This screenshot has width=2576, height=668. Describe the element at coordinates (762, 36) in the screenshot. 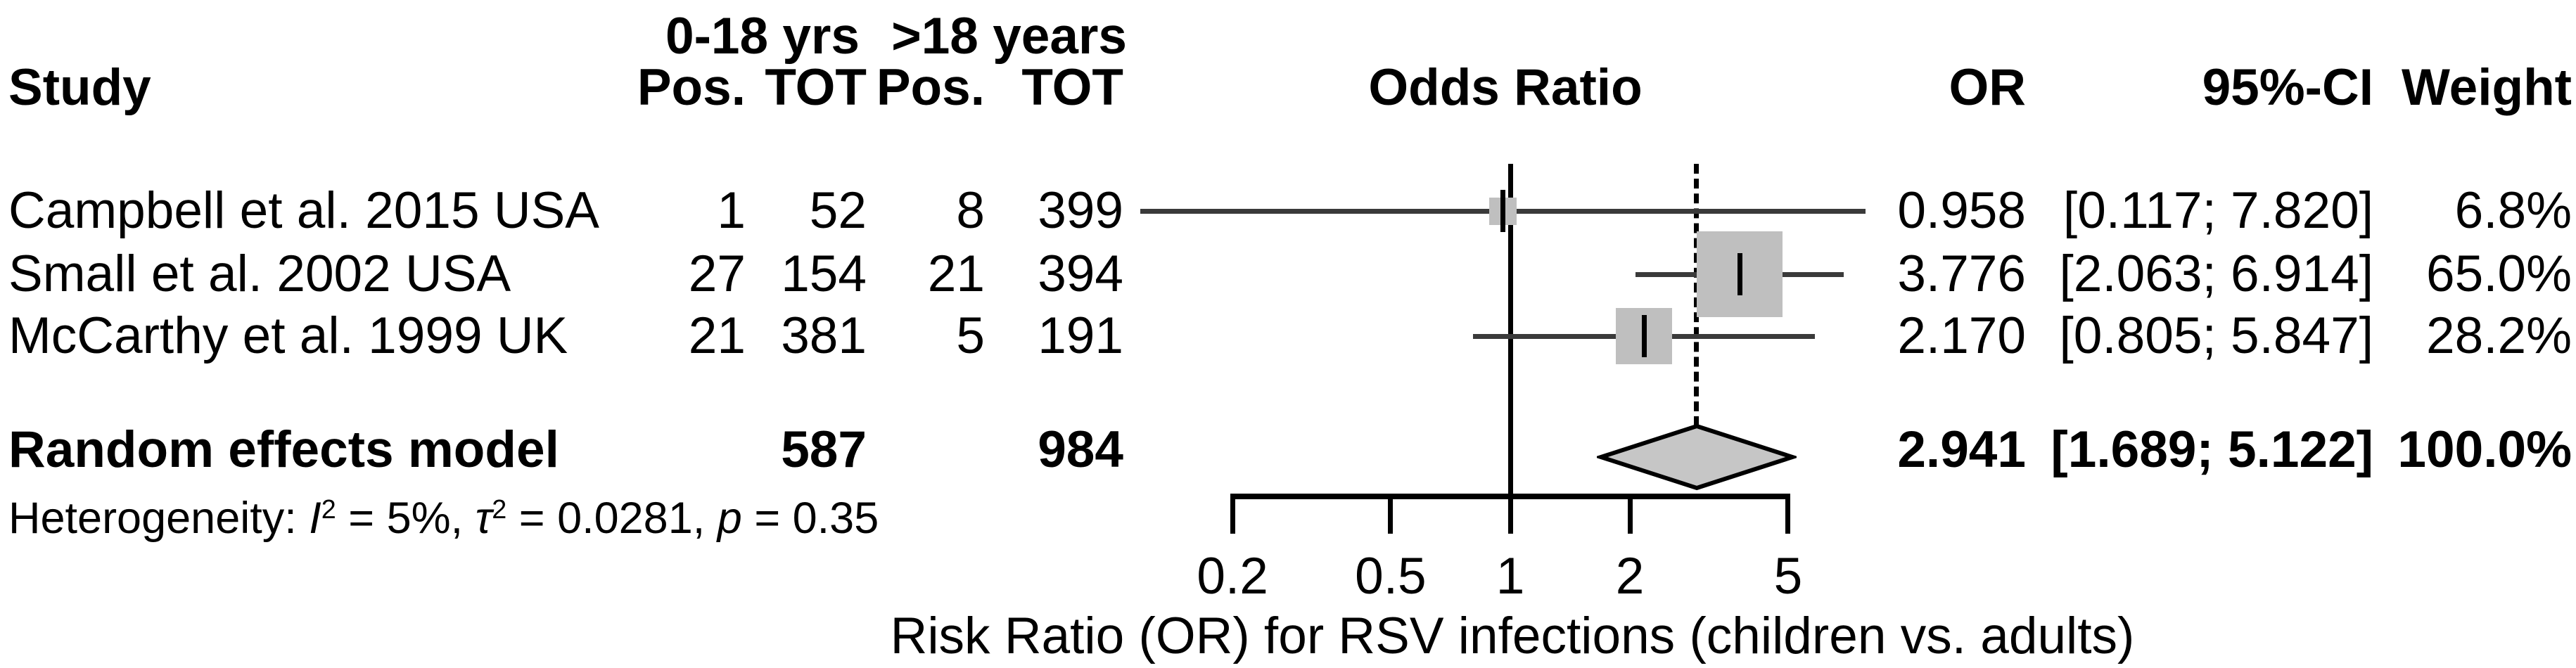

I see `group-header-children: 0-18 yrs` at that location.